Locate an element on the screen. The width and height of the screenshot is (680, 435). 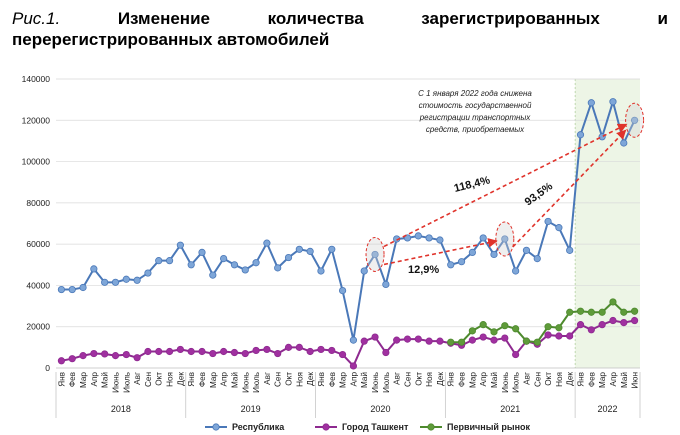
x-month-label: Ноя is located at coordinates (429, 379).